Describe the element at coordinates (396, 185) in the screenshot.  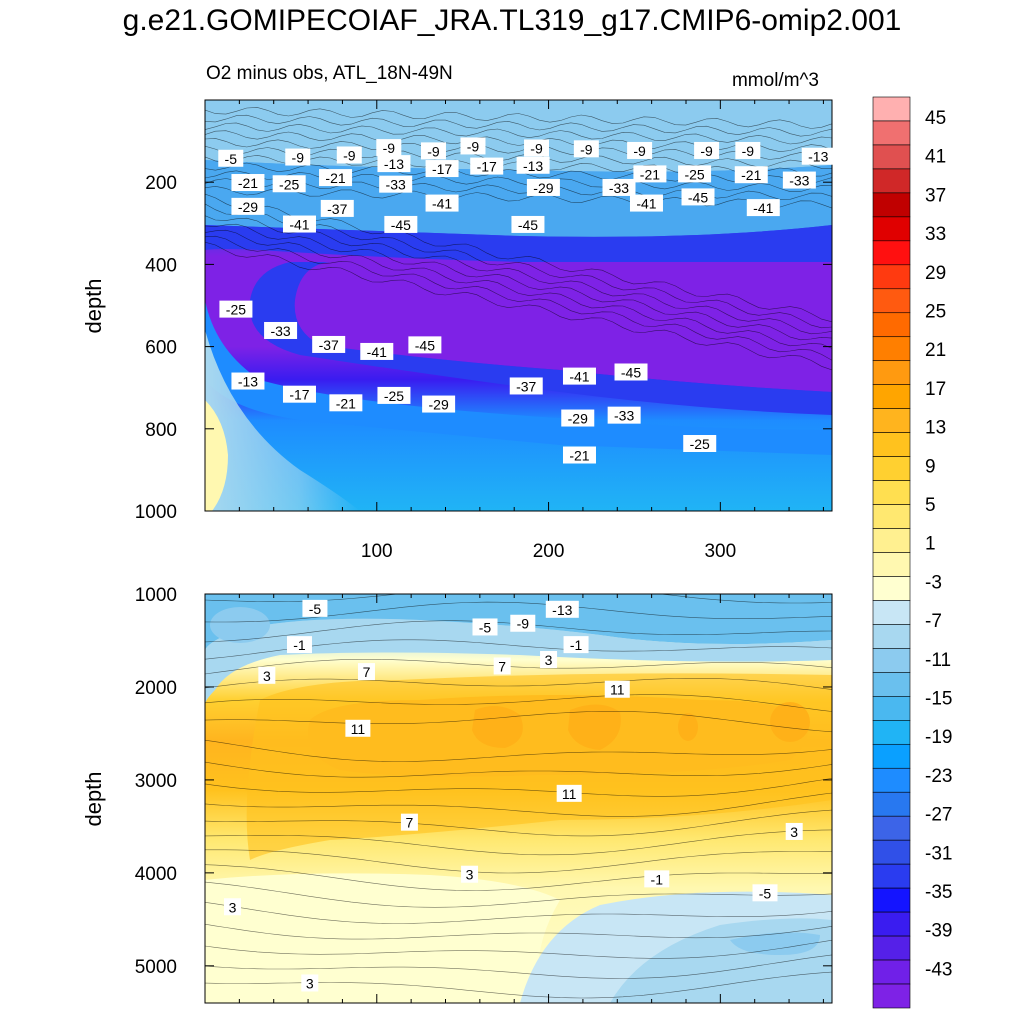
I see `contour-label-text: -33` at that location.